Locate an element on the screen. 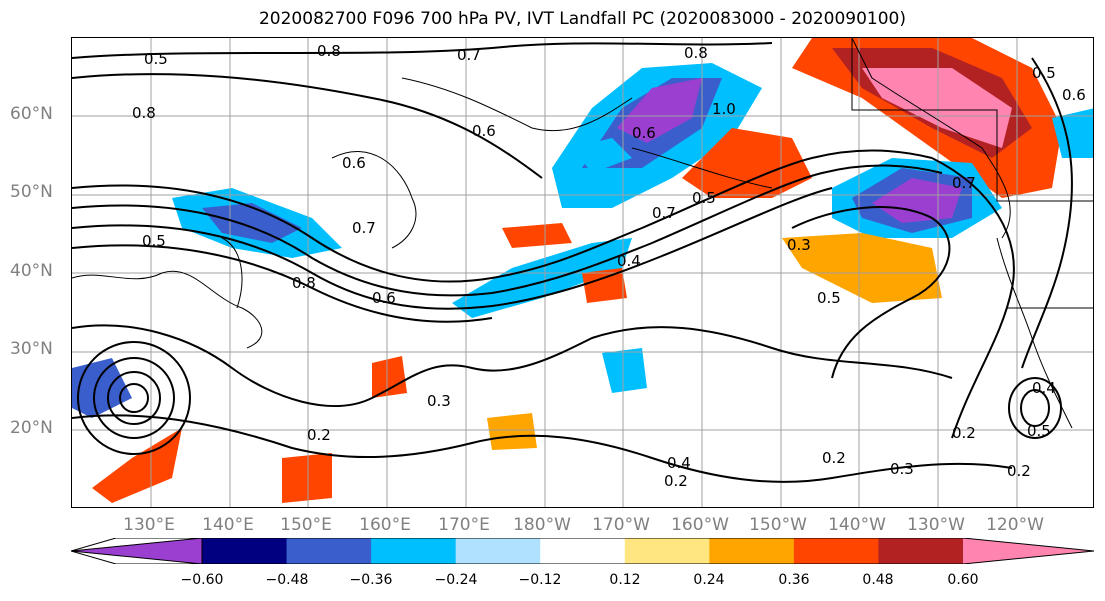 The height and width of the screenshot is (601, 1105). coast-aleutians is located at coordinates (702, 168).